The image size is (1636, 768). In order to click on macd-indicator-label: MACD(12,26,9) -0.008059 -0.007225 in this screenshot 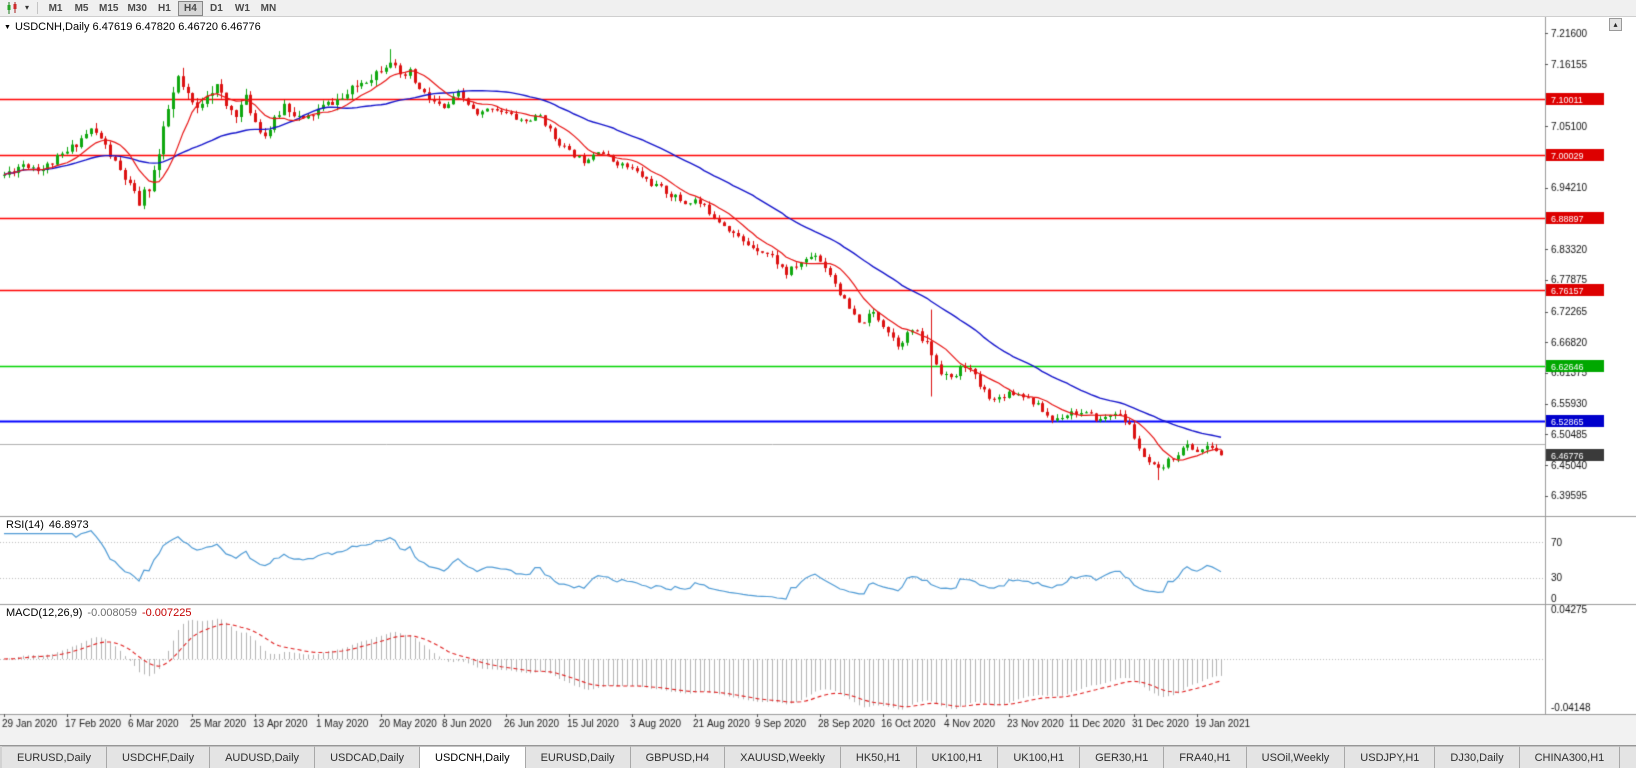, I will do `click(99, 613)`.